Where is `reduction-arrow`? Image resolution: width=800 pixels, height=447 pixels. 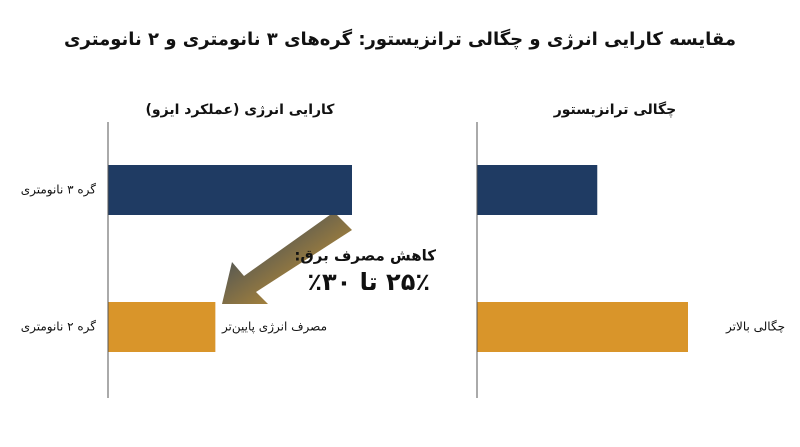
reduction-arrow is located at coordinates (287, 258).